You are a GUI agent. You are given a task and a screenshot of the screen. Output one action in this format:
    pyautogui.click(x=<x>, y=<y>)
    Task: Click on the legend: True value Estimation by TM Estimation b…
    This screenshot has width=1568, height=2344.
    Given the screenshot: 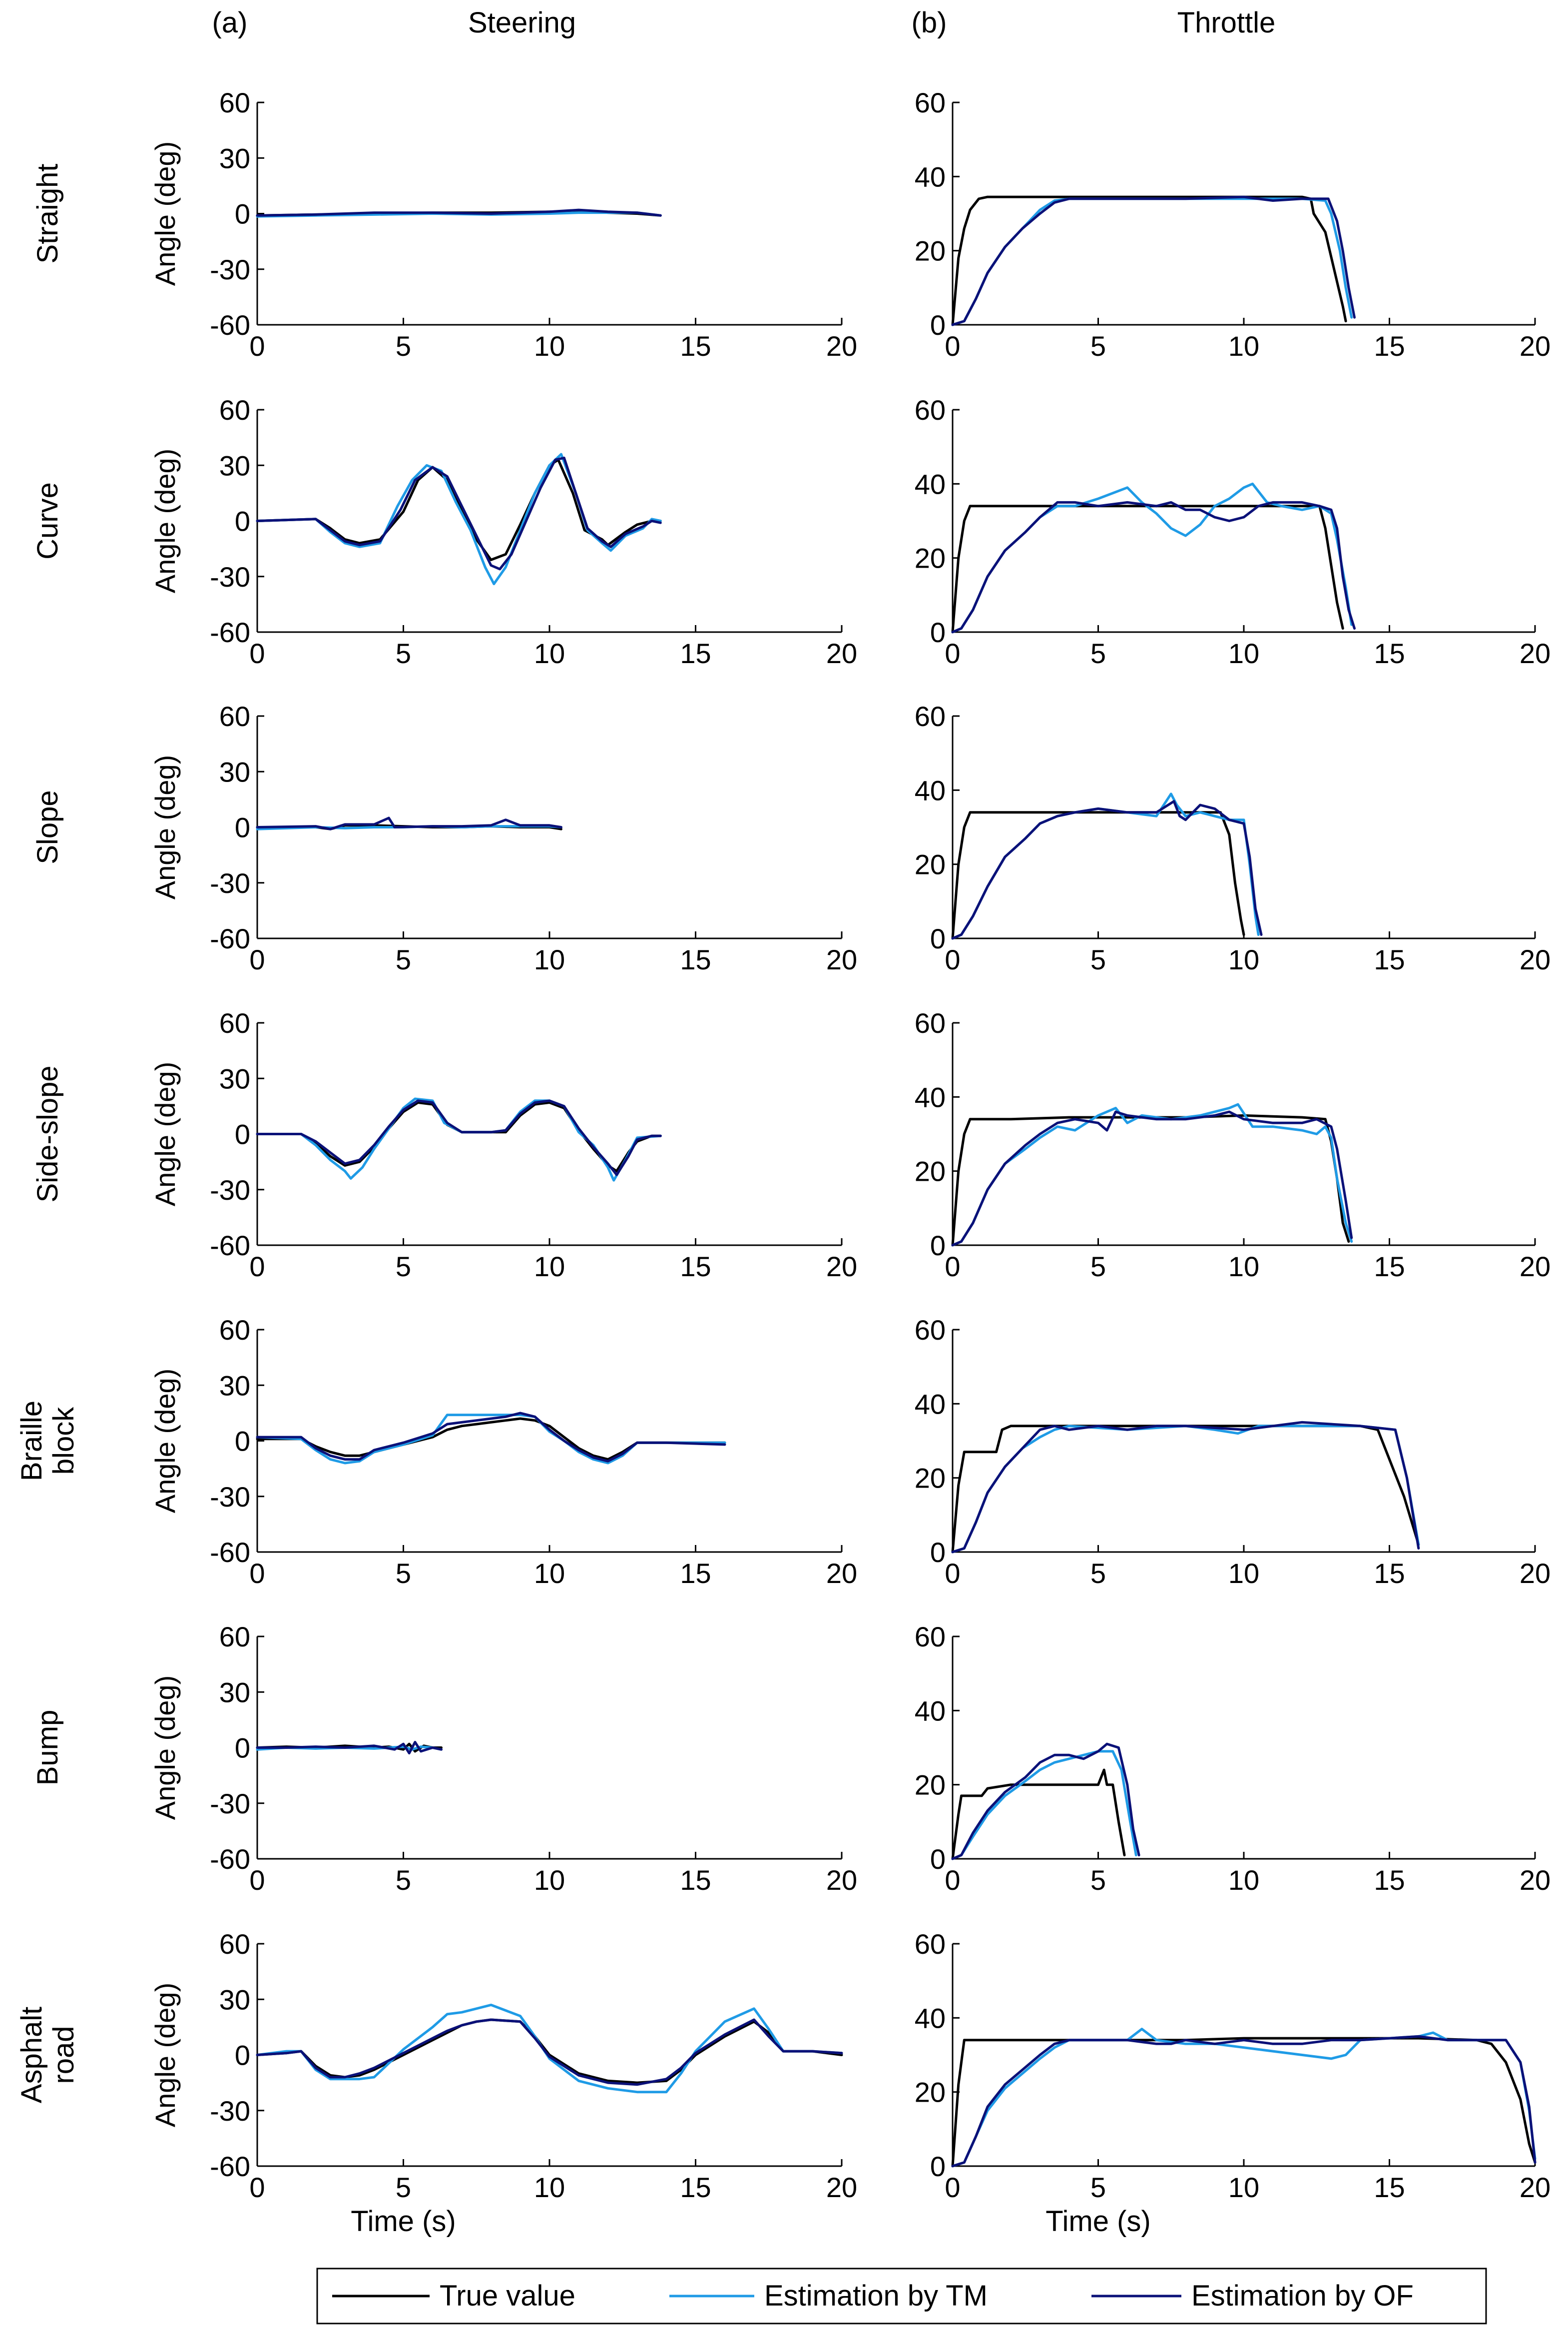 What is the action you would take?
    pyautogui.click(x=901, y=2296)
    